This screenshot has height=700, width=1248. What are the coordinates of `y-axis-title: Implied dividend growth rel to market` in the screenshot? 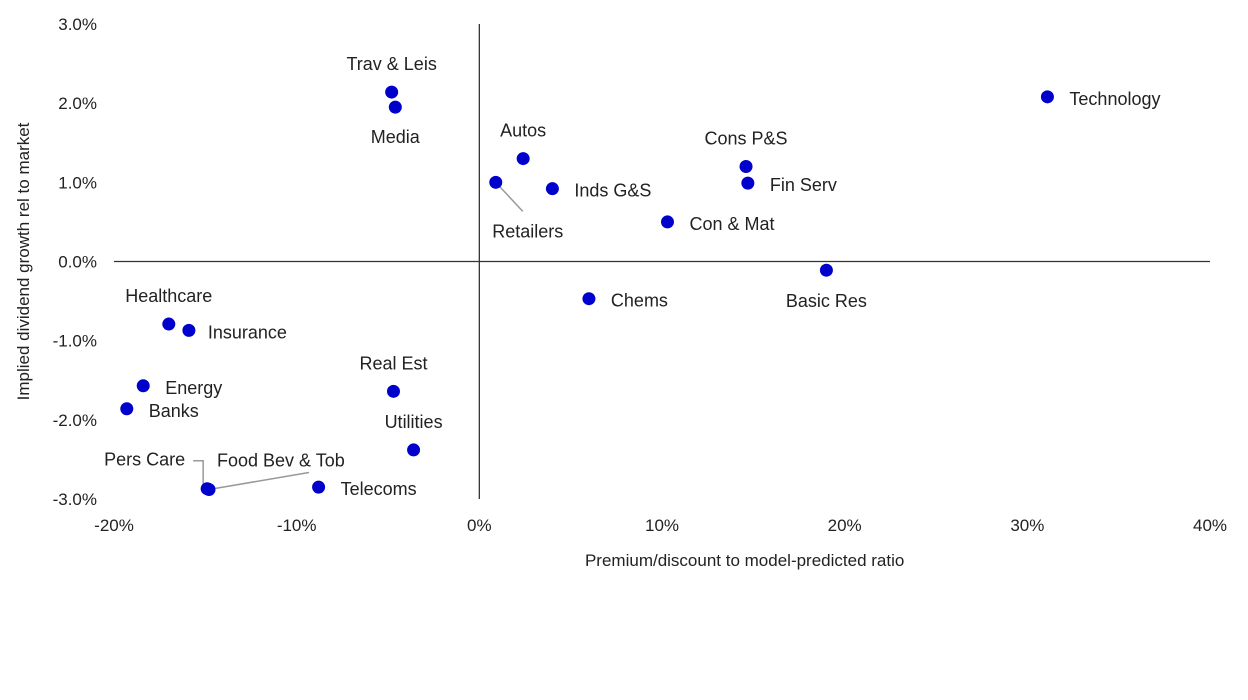 It's located at (23, 261).